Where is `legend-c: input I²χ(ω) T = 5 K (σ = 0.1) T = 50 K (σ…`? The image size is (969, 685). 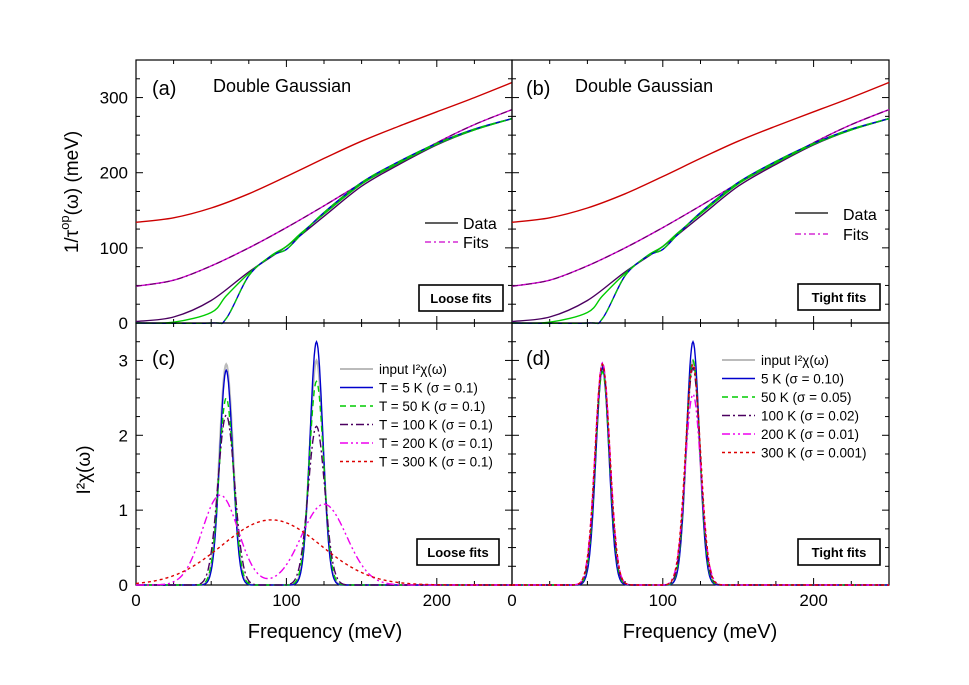 legend-c: input I²χ(ω) T = 5 K (σ = 0.1) T = 50 K (σ… is located at coordinates (416, 416).